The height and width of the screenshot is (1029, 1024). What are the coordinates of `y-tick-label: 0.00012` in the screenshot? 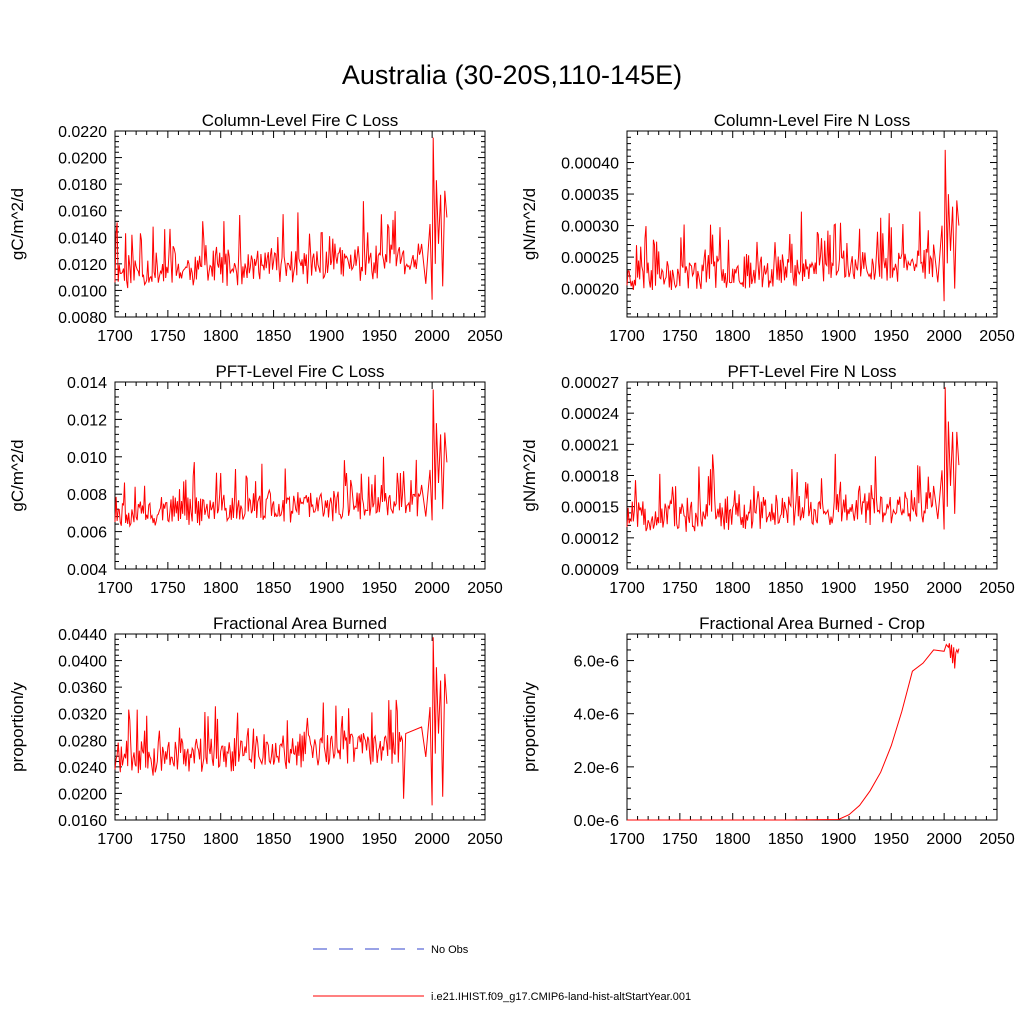 It's located at (590, 539).